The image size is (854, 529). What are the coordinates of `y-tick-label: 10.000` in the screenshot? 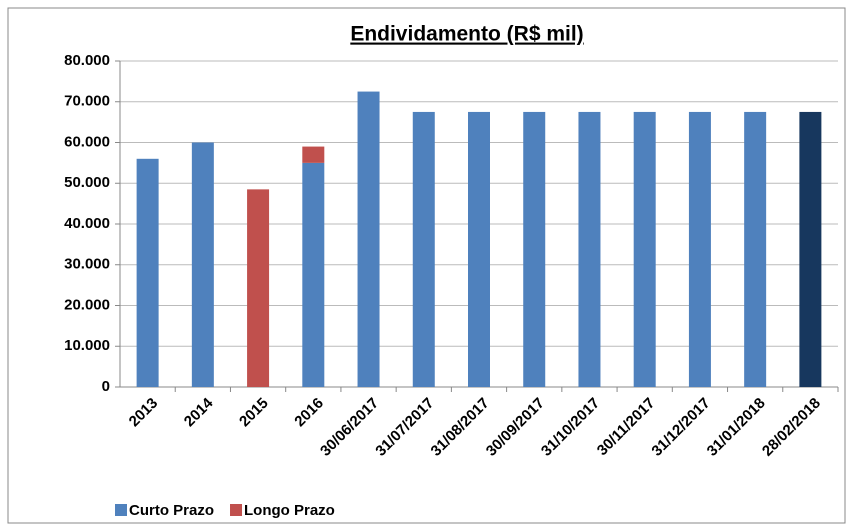 It's located at (87, 345).